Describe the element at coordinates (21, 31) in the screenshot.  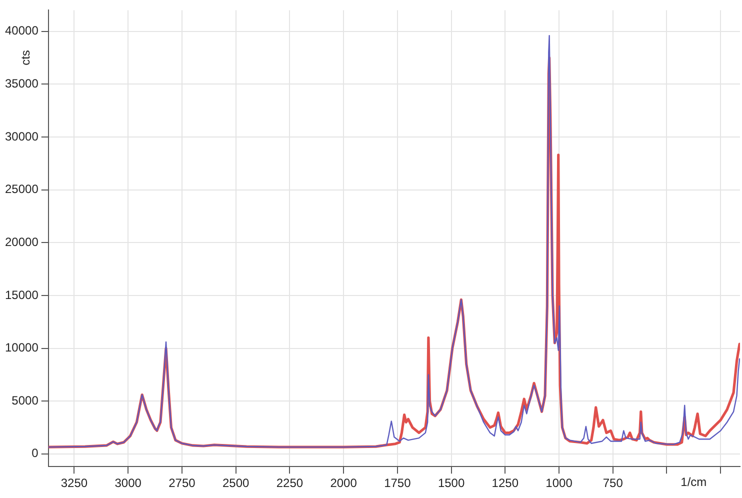
I see `y-tick-label: 40000` at that location.